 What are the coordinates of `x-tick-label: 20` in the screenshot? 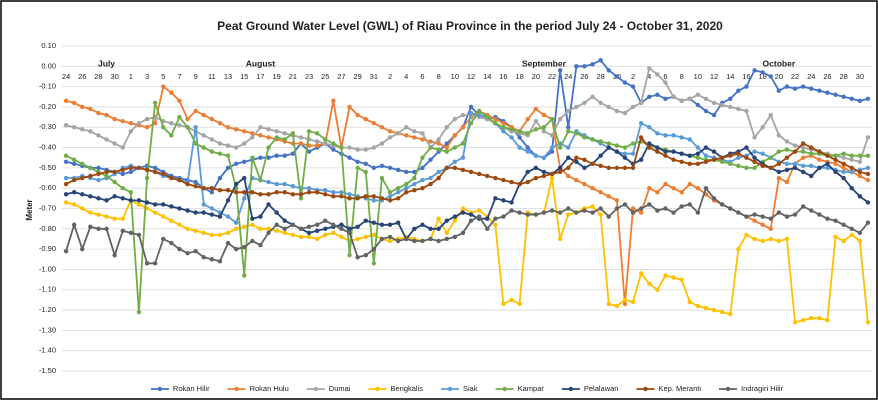 It's located at (779, 76).